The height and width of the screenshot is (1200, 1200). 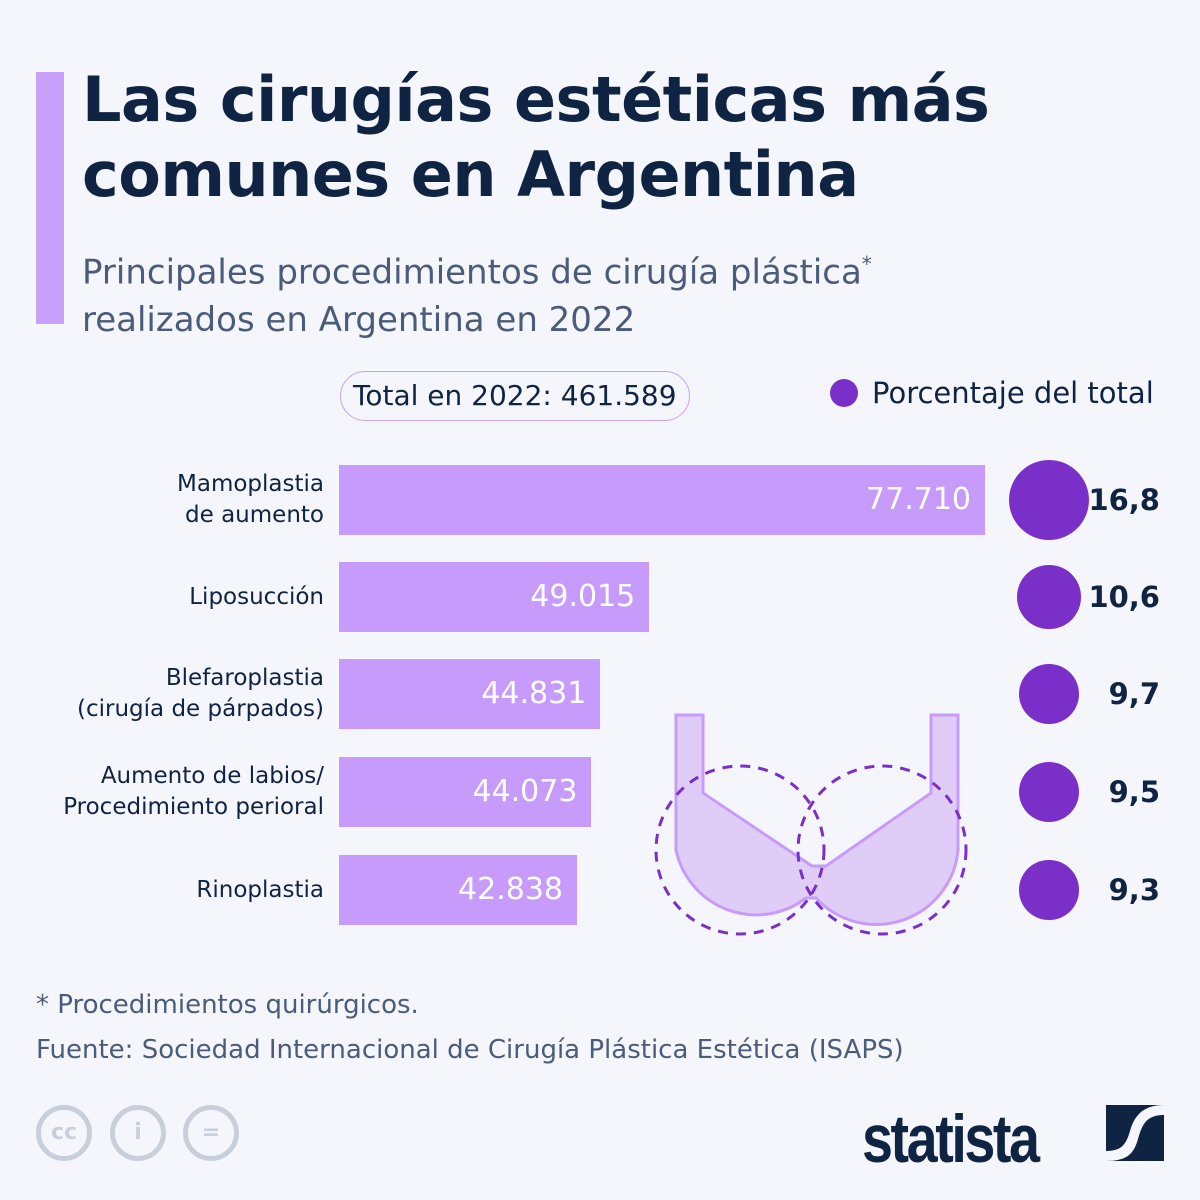 What do you see at coordinates (510, 889) in the screenshot?
I see `bar-value-label: 42.838` at bounding box center [510, 889].